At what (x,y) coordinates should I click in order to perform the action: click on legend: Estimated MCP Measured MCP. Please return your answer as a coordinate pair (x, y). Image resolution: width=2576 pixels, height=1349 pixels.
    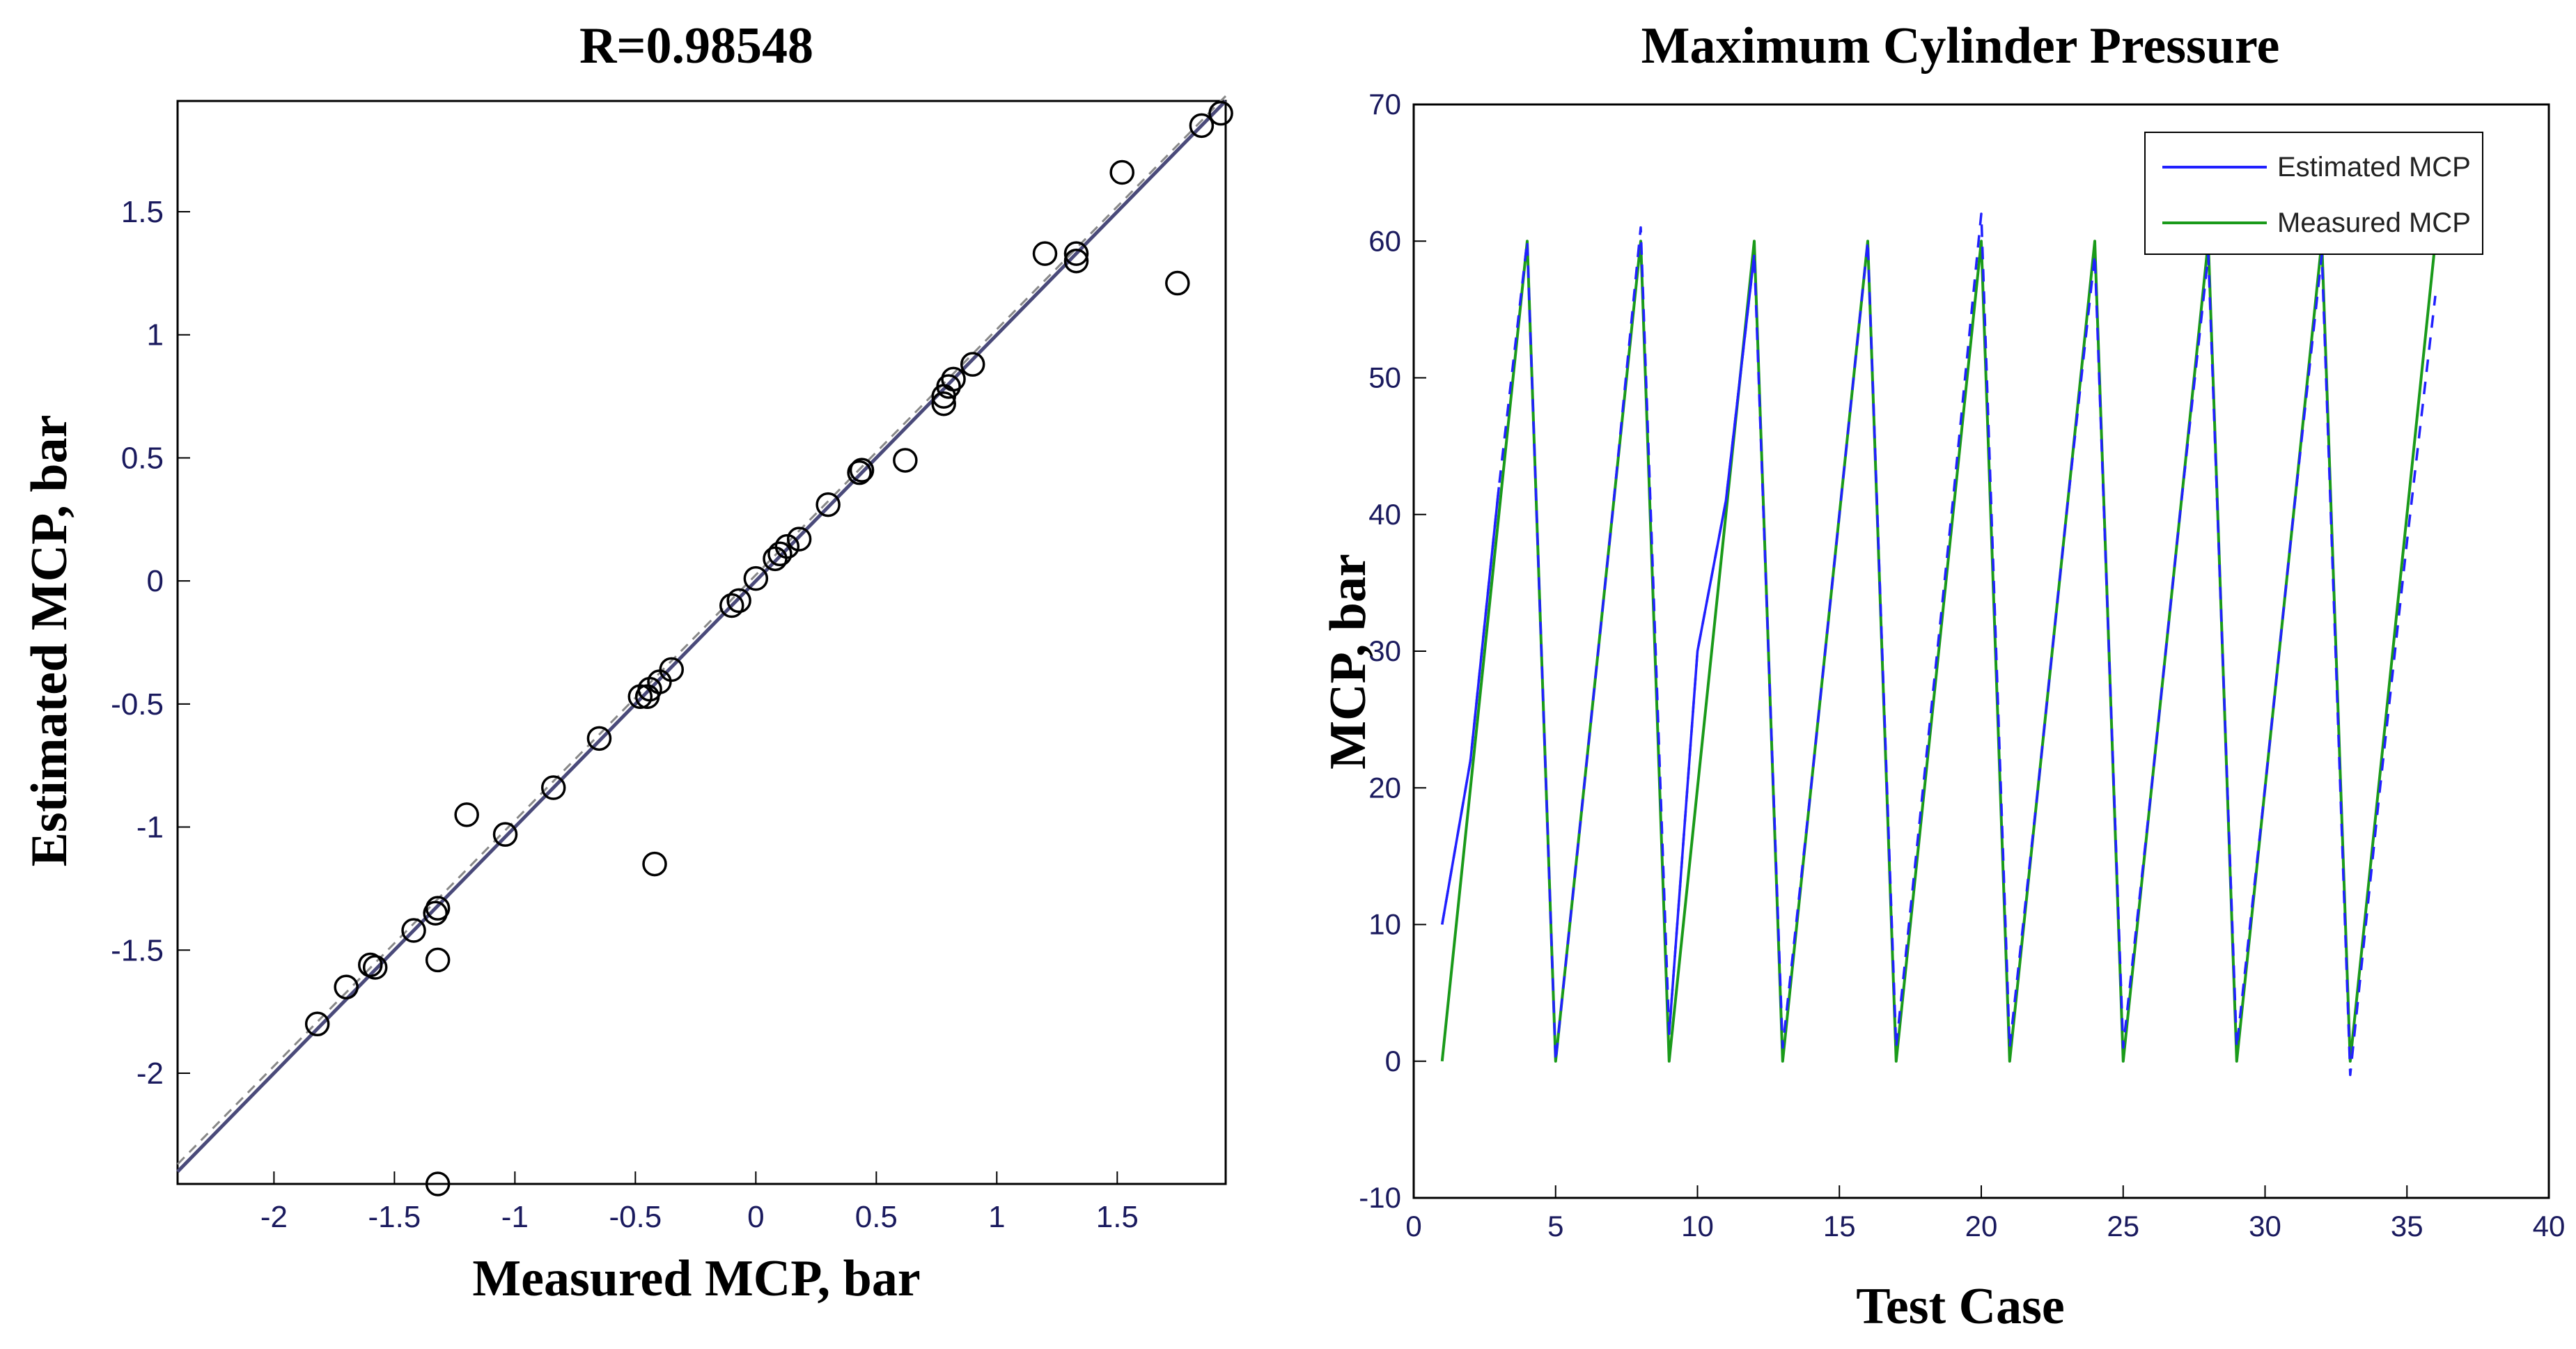
    Looking at the image, I should click on (2313, 193).